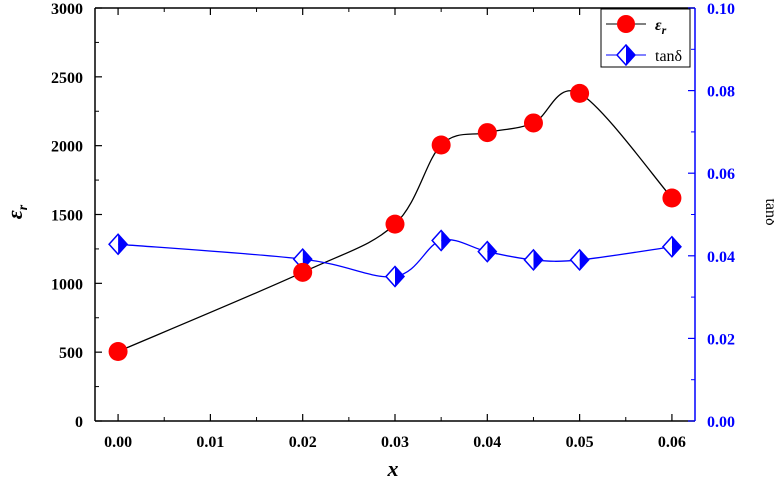 This screenshot has height=481, width=774. I want to click on y2-axis-title: tanδ, so click(768, 211).